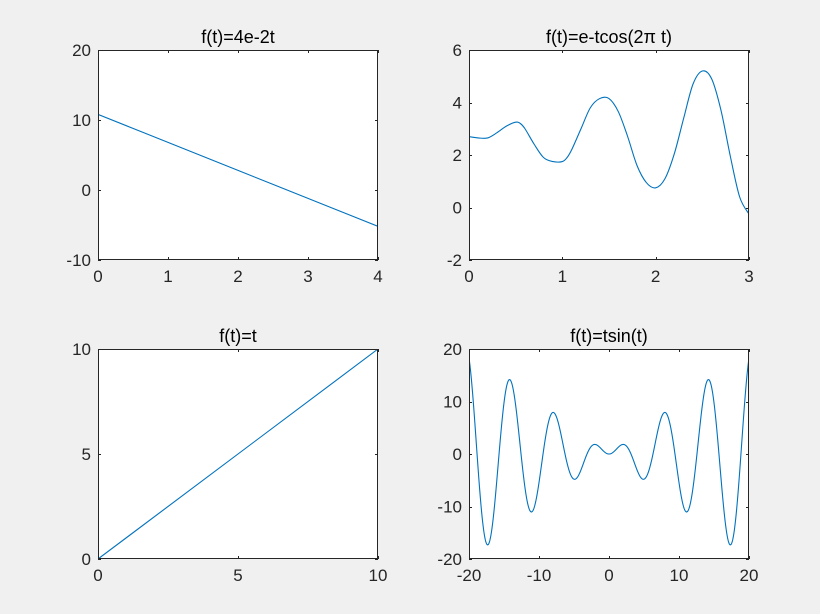  Describe the element at coordinates (449, 559) in the screenshot. I see `y-tick-label: -20` at that location.